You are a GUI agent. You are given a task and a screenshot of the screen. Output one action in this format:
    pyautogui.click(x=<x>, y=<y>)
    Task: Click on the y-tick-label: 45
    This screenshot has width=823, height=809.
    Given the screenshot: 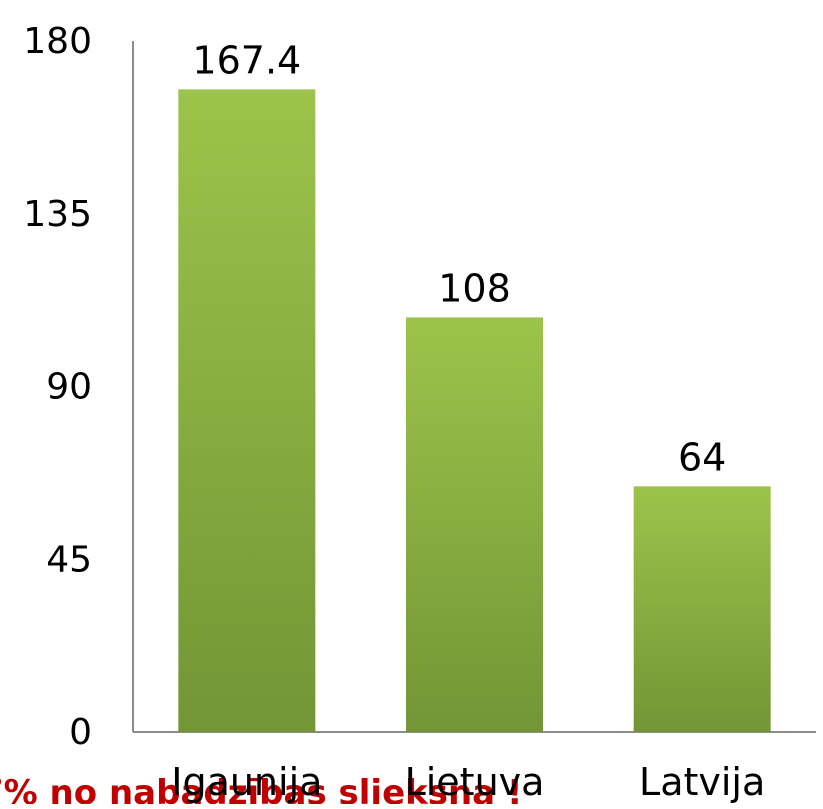 What is the action you would take?
    pyautogui.click(x=69, y=559)
    